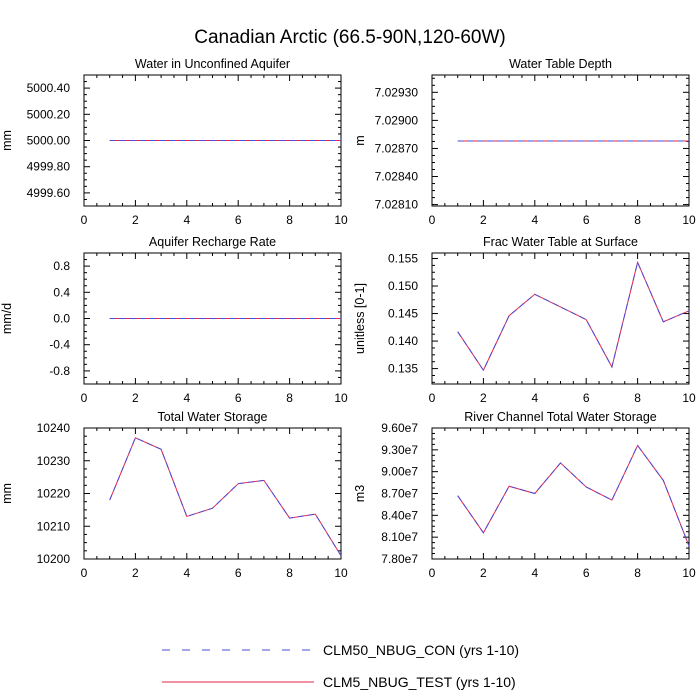  What do you see at coordinates (397, 177) in the screenshot?
I see `y-tick-label: 7.02840` at bounding box center [397, 177].